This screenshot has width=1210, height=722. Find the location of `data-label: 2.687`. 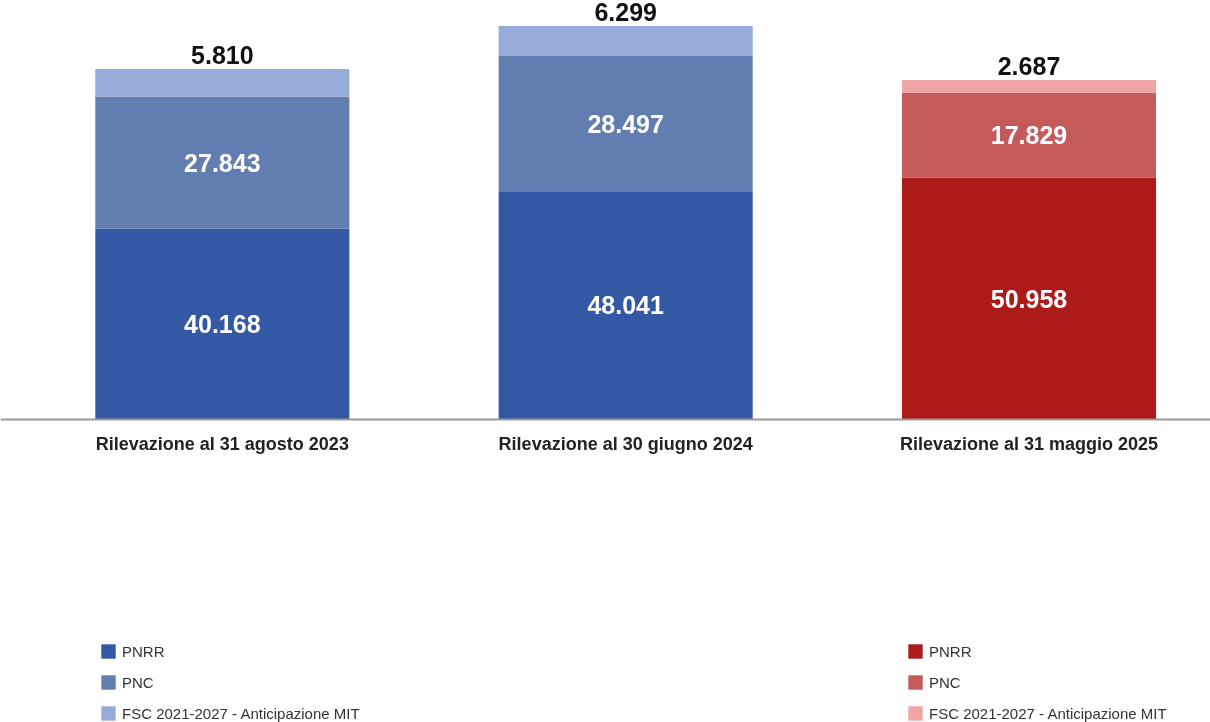

data-label: 2.687 is located at coordinates (1029, 66).